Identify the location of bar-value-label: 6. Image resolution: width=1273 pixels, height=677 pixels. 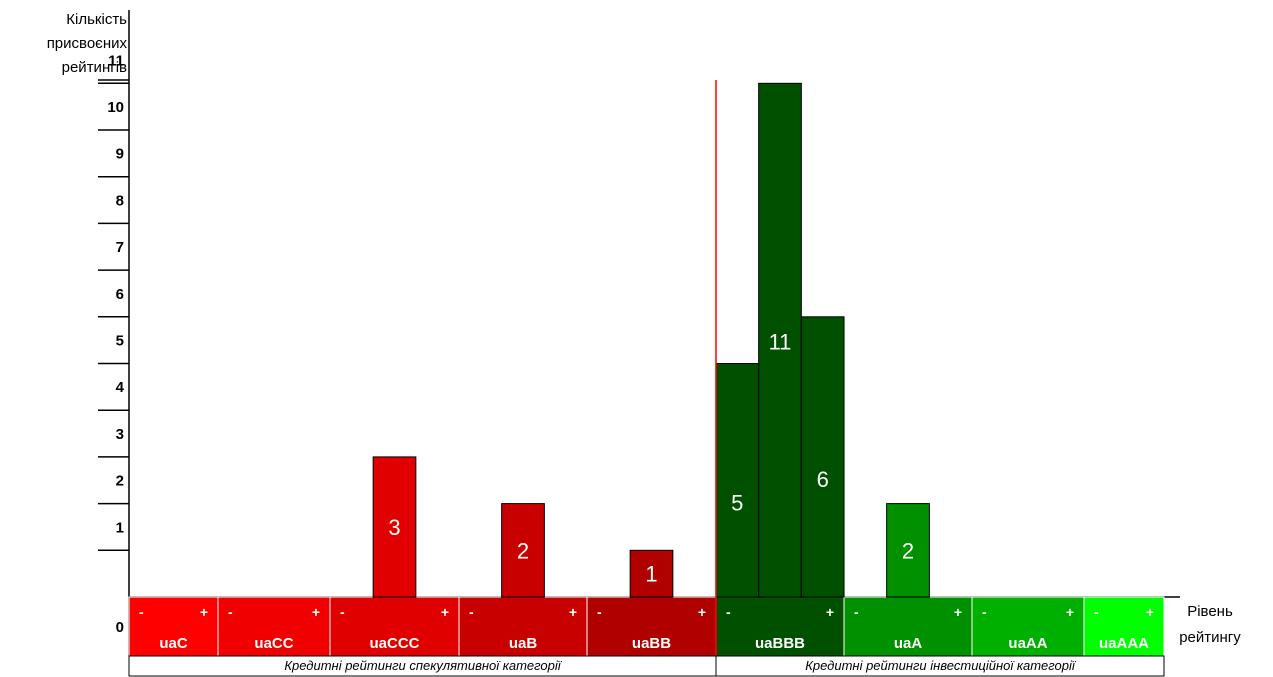
(823, 479).